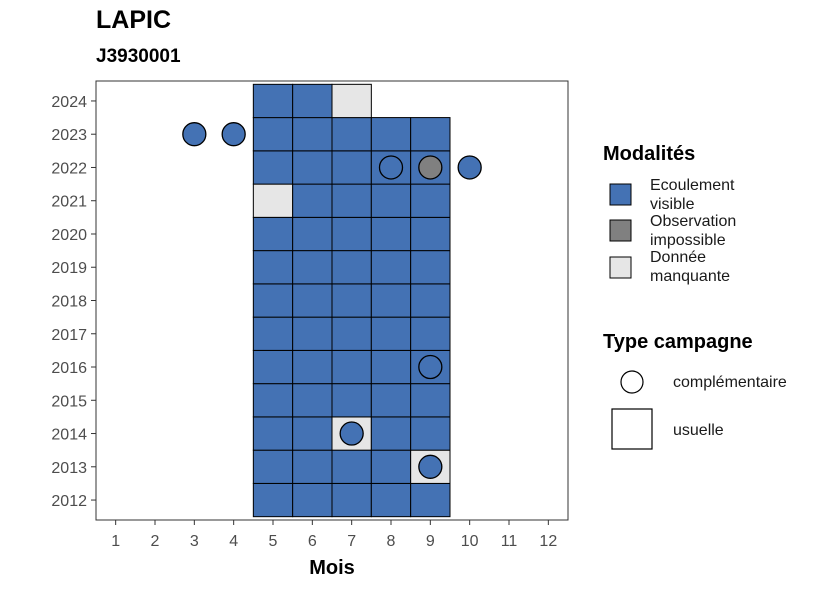  Describe the element at coordinates (509, 541) in the screenshot. I see `x-tick-label: 11` at that location.